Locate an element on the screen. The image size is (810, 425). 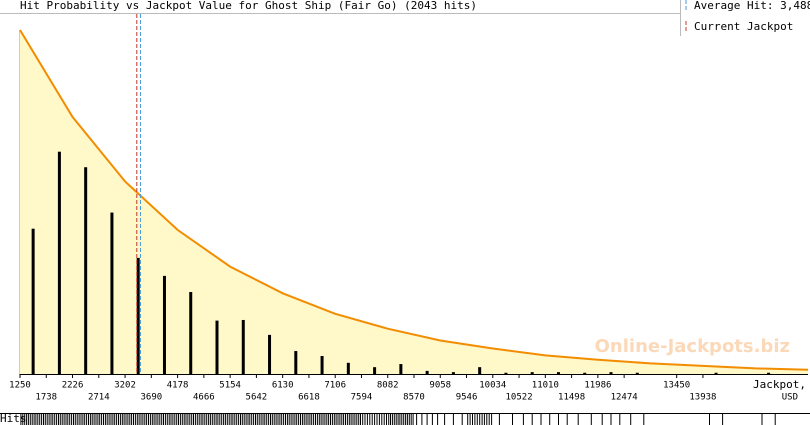
x-tick-label: 4666 is located at coordinates (204, 398).